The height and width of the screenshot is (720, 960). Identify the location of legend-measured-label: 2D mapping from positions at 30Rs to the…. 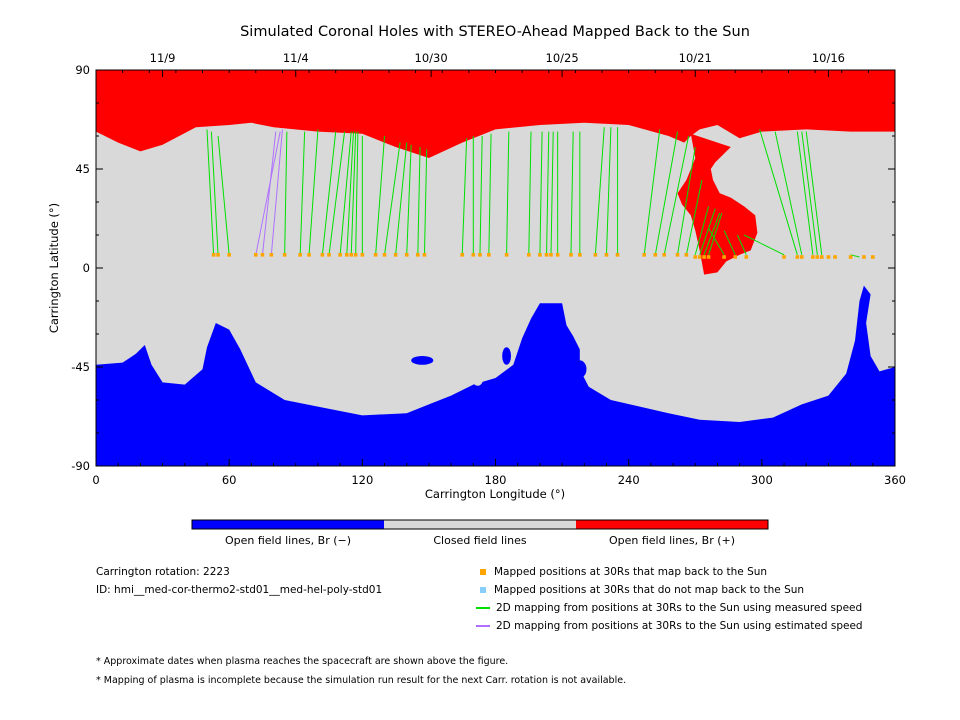
(679, 608).